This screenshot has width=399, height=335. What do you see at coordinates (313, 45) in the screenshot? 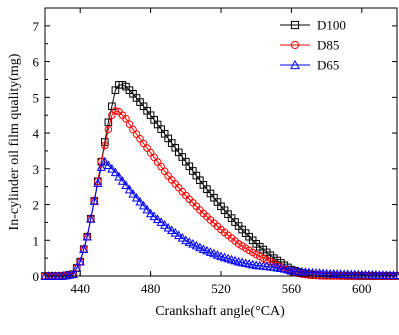
I see `legend: D100 D85 D65` at bounding box center [313, 45].